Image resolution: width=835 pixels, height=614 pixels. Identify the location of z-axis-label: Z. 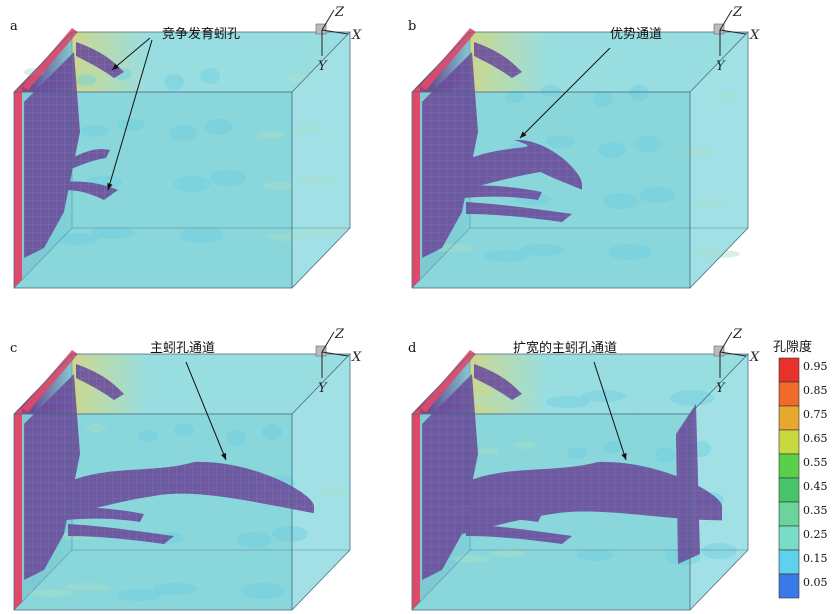
(737, 334).